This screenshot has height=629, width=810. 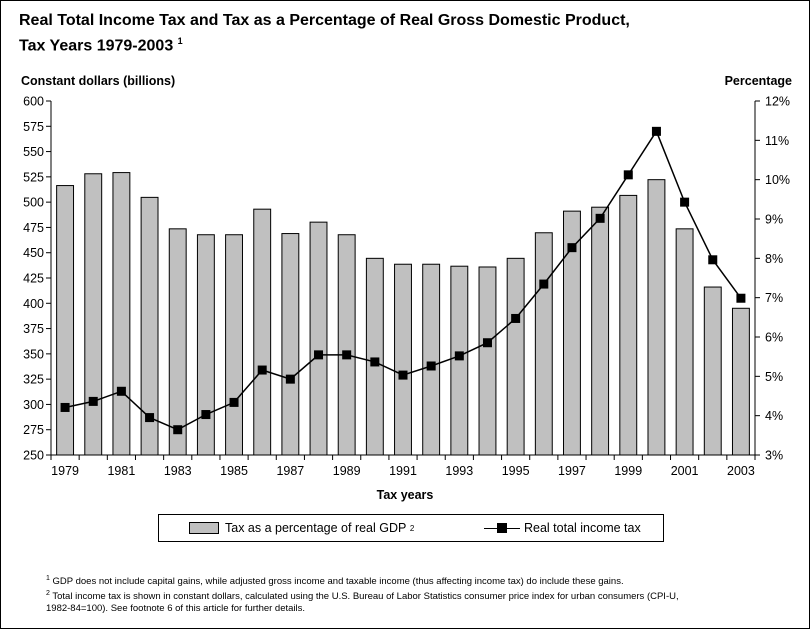 What do you see at coordinates (740, 381) in the screenshot?
I see `bar-2003` at bounding box center [740, 381].